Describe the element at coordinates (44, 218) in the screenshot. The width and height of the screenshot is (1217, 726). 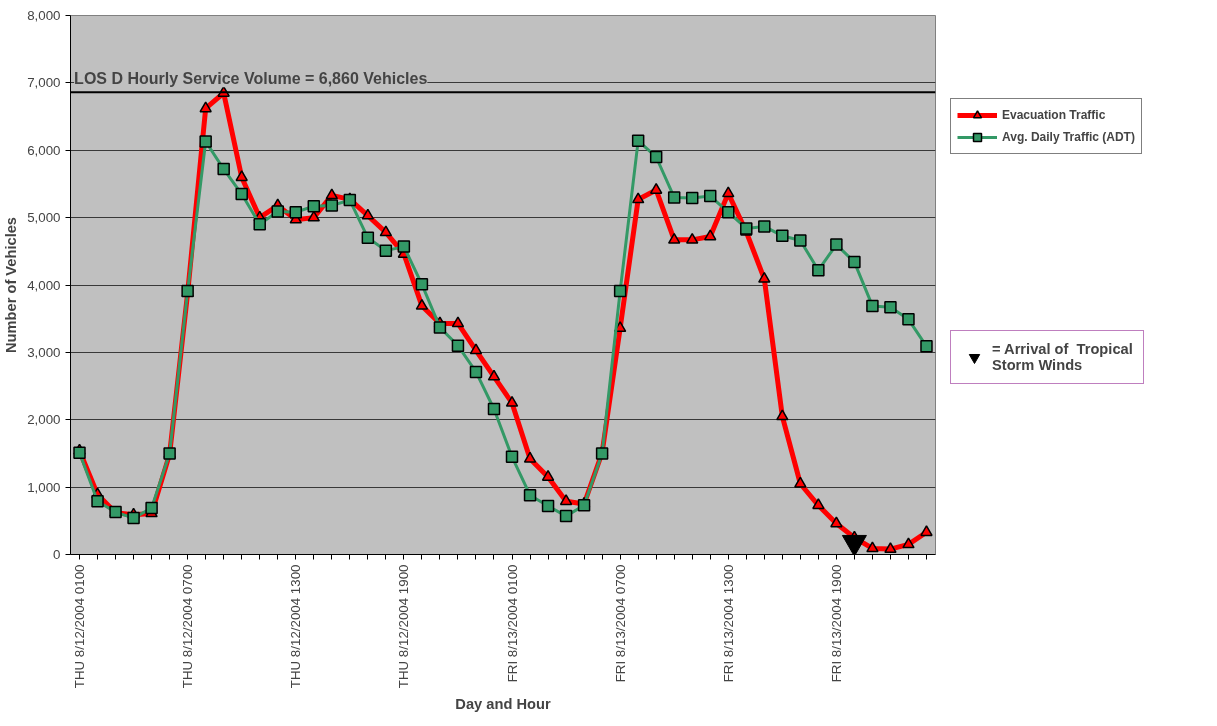
I see `y-tick-label: 5,000` at that location.